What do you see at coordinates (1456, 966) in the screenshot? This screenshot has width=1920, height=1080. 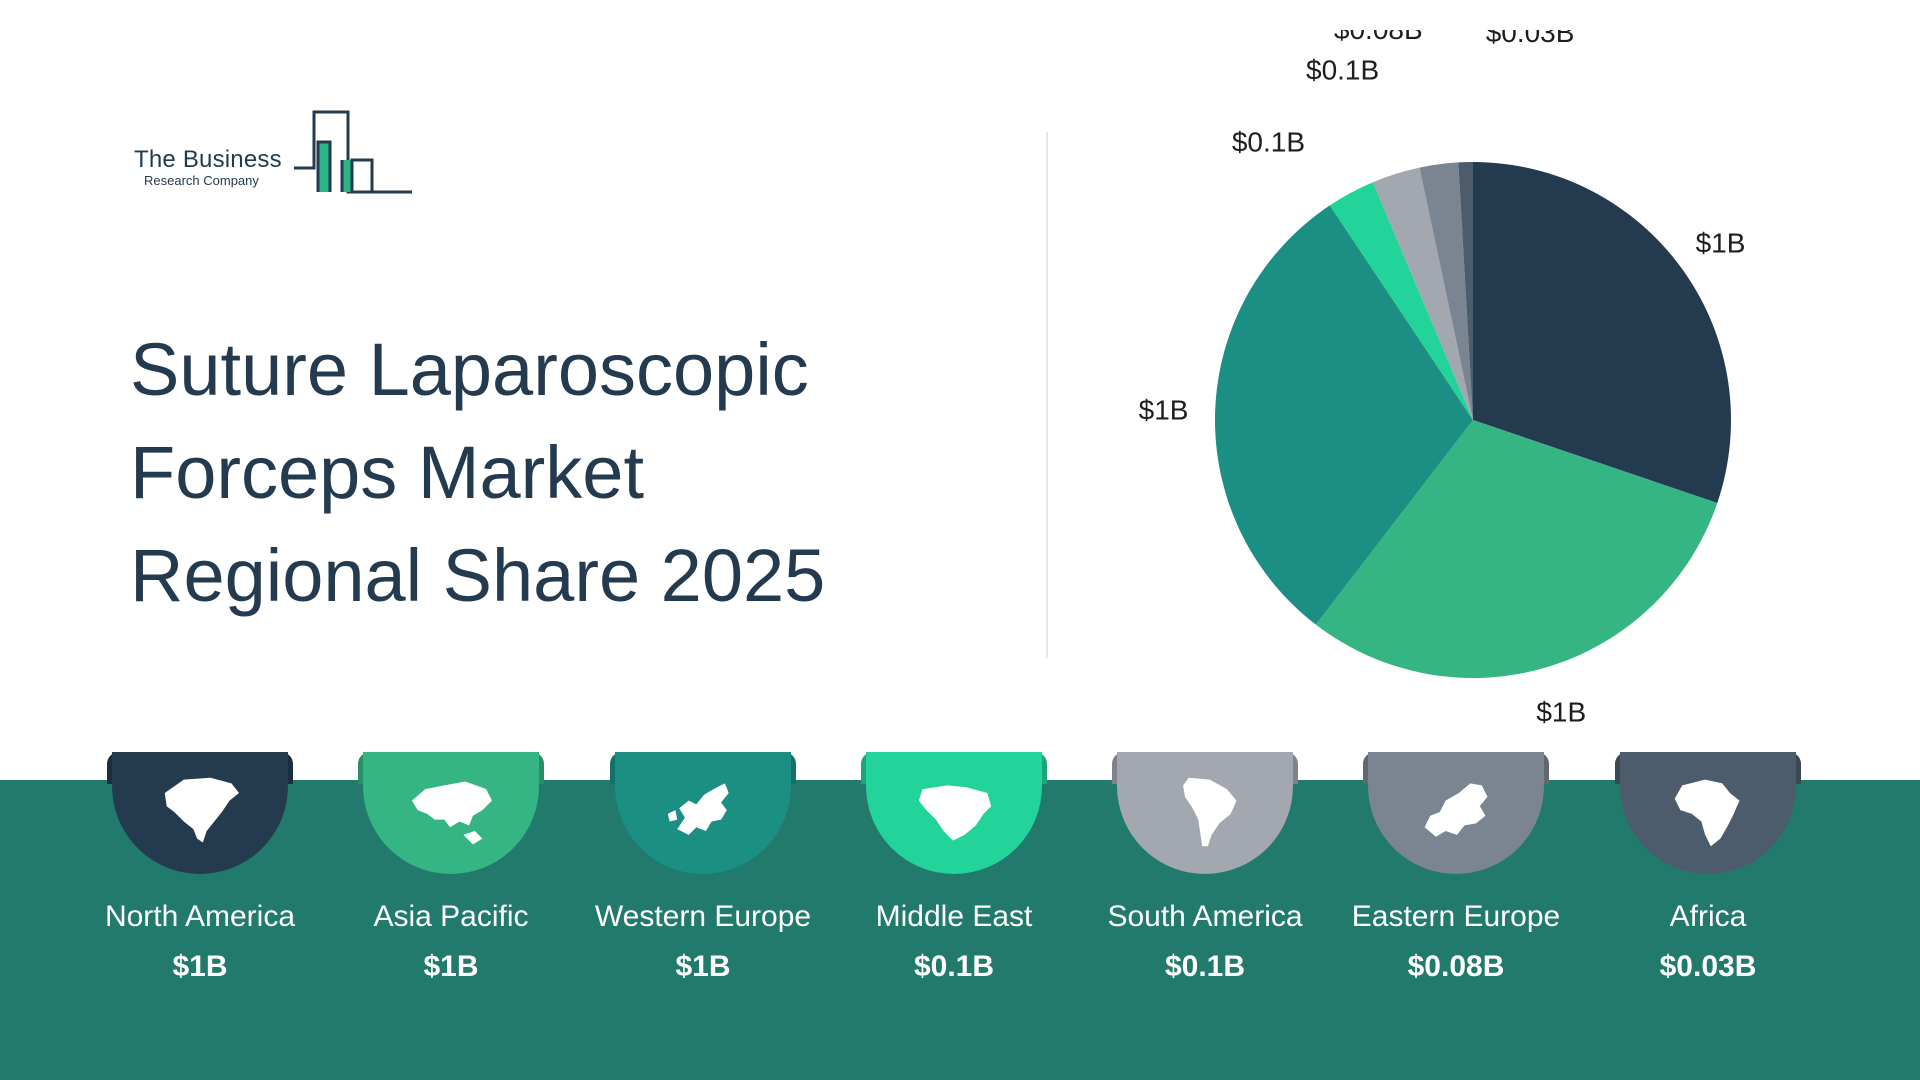 I see `region-value: $0.08B` at bounding box center [1456, 966].